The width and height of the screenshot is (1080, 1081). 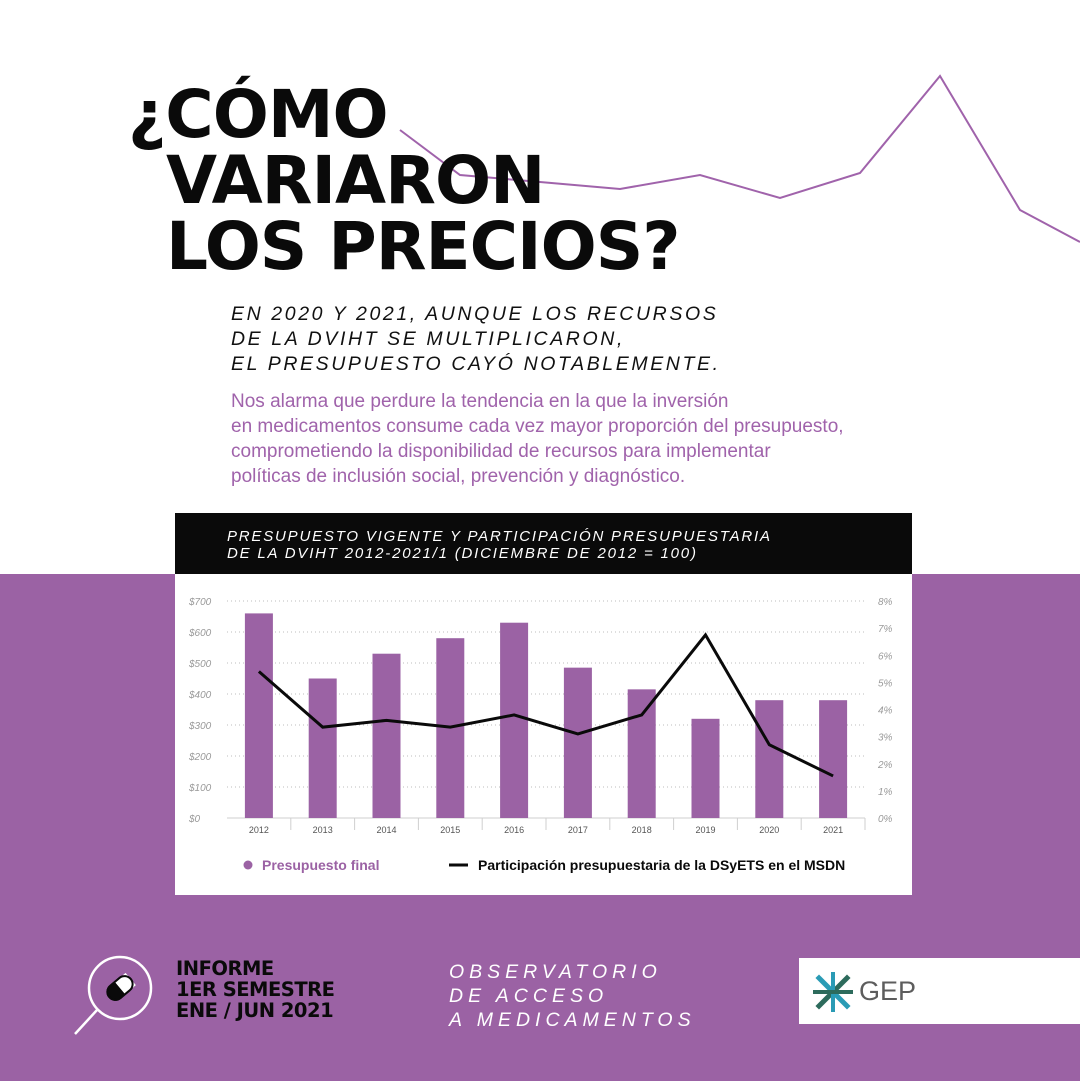 I want to click on gep-logo-text: GEP, so click(x=888, y=991).